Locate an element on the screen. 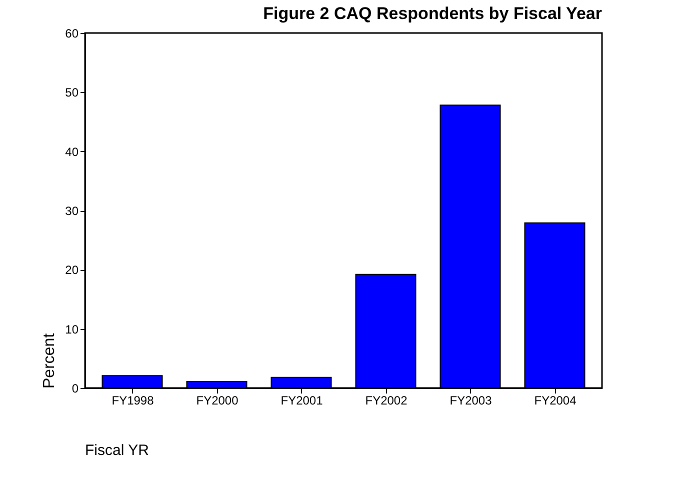 Image resolution: width=679 pixels, height=481 pixels. x-tick-label: FY2003 is located at coordinates (471, 401).